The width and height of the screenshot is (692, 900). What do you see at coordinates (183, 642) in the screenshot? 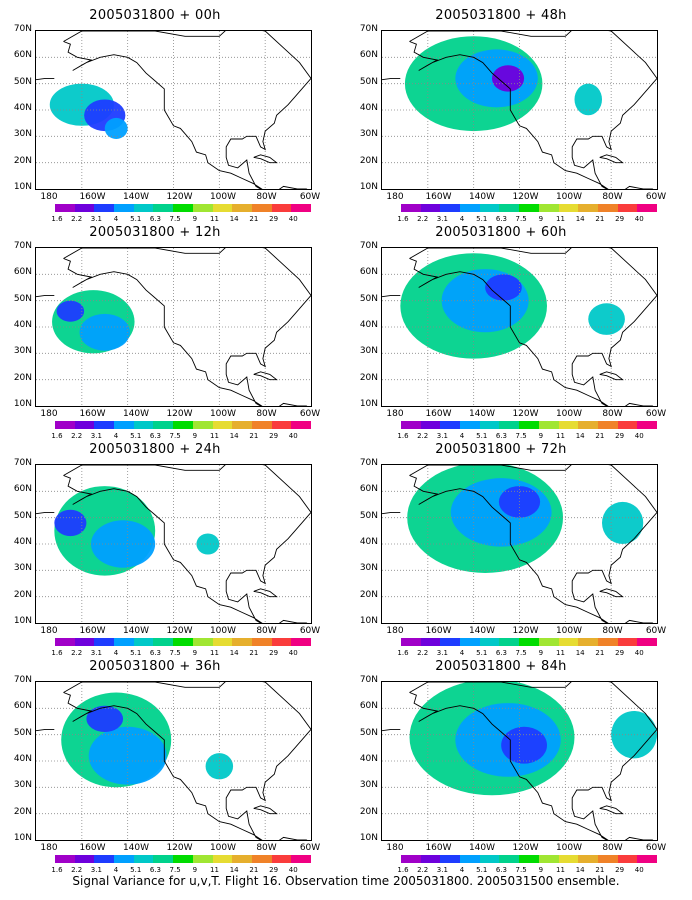
I see `colorbar` at bounding box center [183, 642].